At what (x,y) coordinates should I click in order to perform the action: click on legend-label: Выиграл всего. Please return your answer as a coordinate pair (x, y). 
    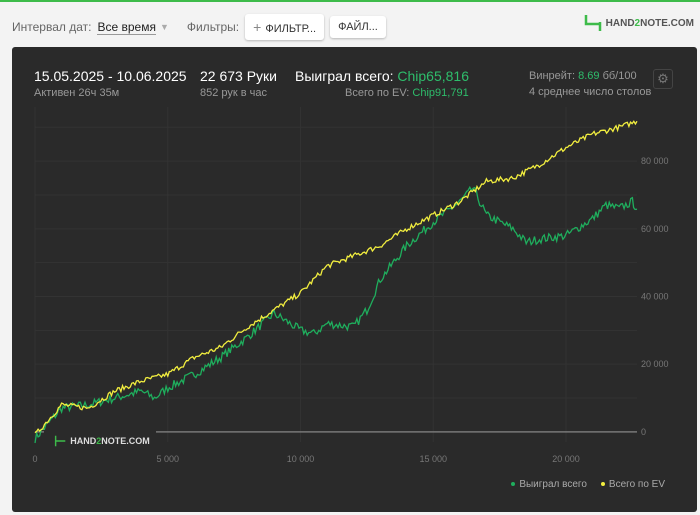
    Looking at the image, I should click on (553, 484).